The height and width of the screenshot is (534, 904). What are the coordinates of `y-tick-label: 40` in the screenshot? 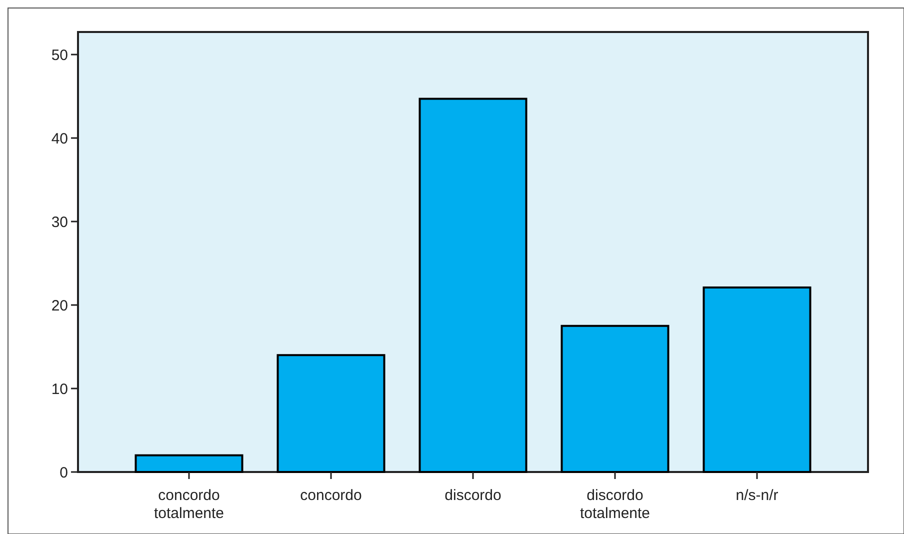 It's located at (59, 139).